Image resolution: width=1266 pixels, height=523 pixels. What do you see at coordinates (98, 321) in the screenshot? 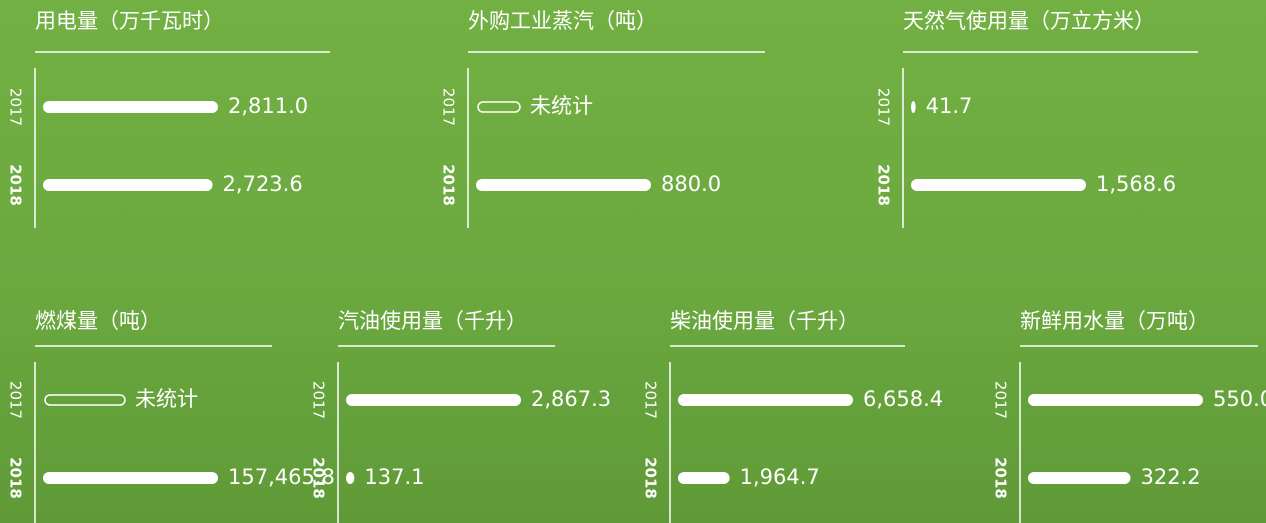
I see `panel-title: 燃煤量（吨）` at bounding box center [98, 321].